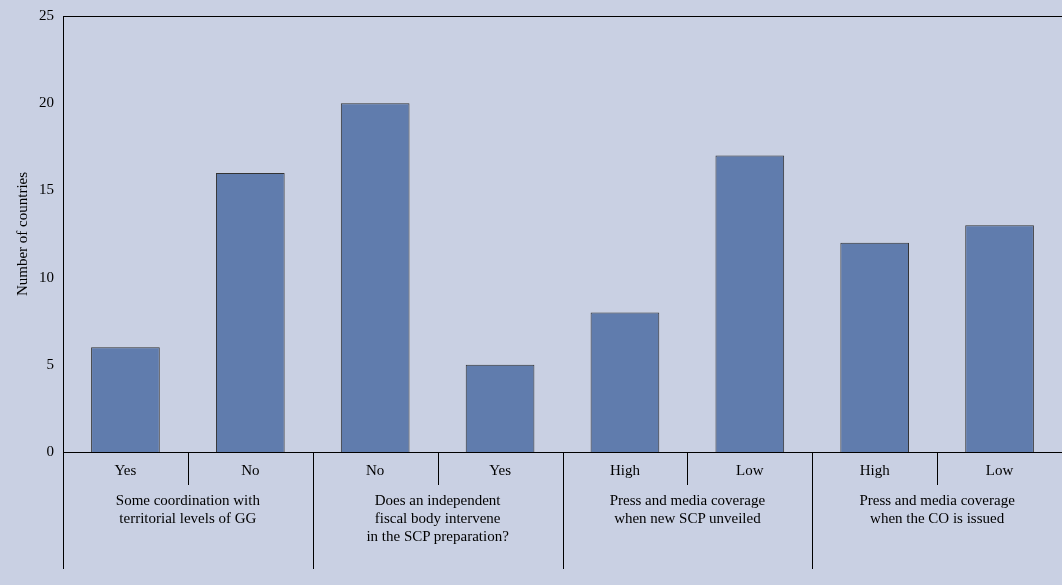  What do you see at coordinates (438, 518) in the screenshot?
I see `text: Does an independent fiscal body intervene in the SCP preparation?` at bounding box center [438, 518].